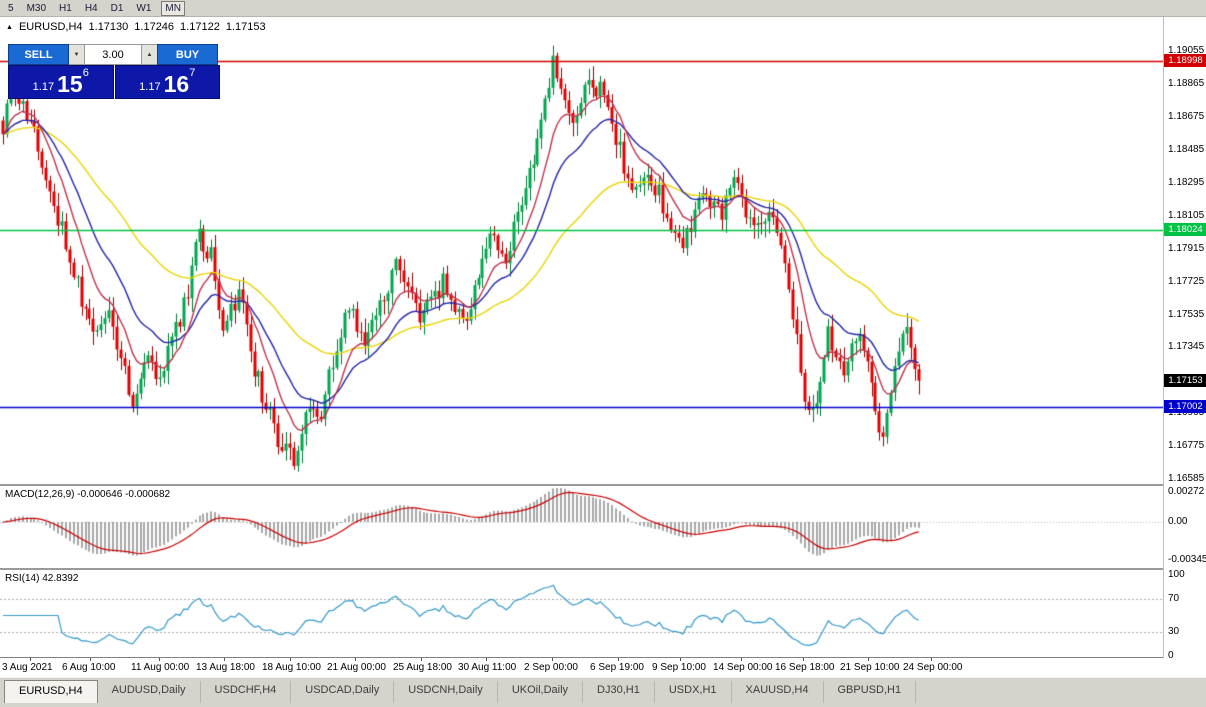  I want to click on macd-axis-label: -0.00345, so click(1187, 560).